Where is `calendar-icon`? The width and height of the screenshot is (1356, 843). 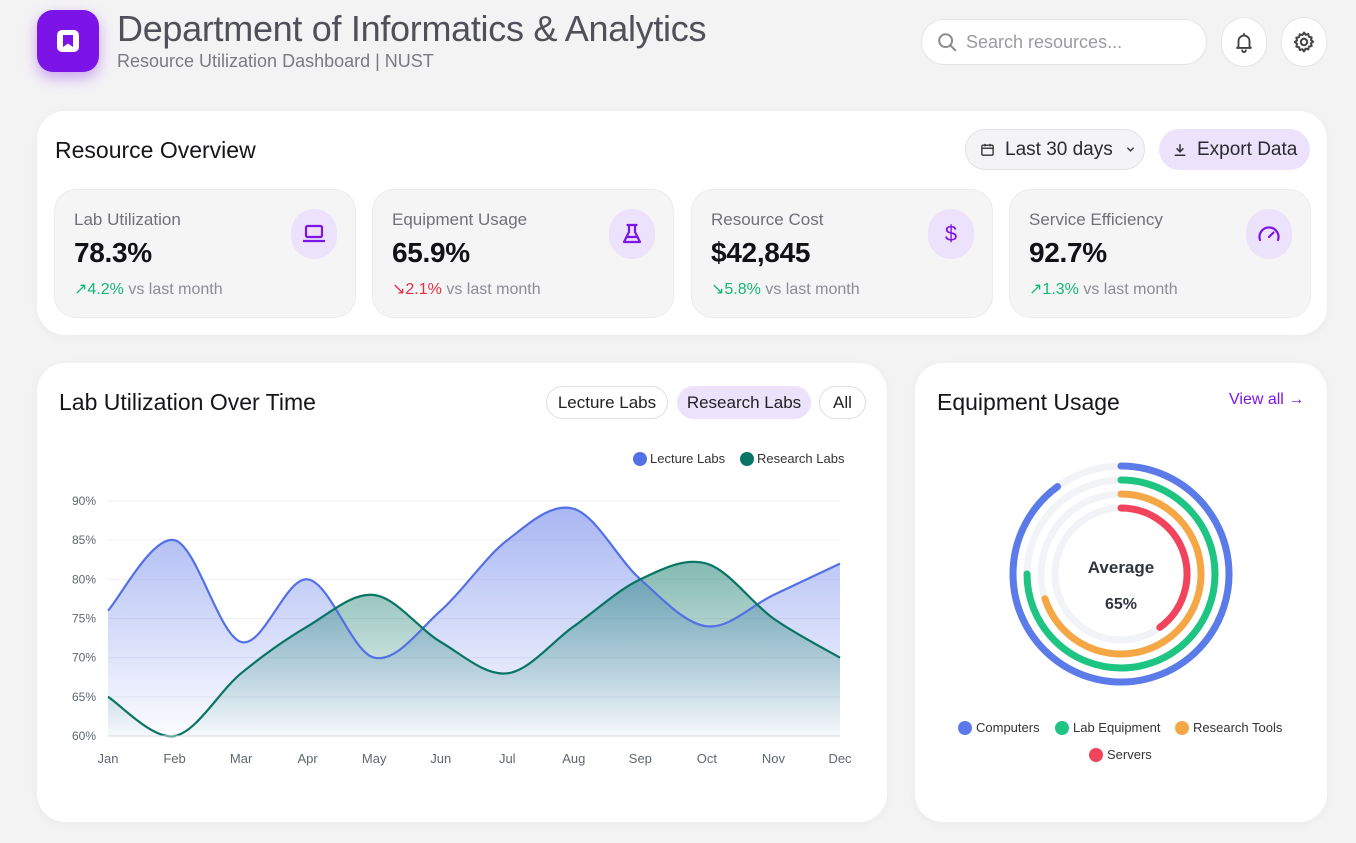
calendar-icon is located at coordinates (987, 149).